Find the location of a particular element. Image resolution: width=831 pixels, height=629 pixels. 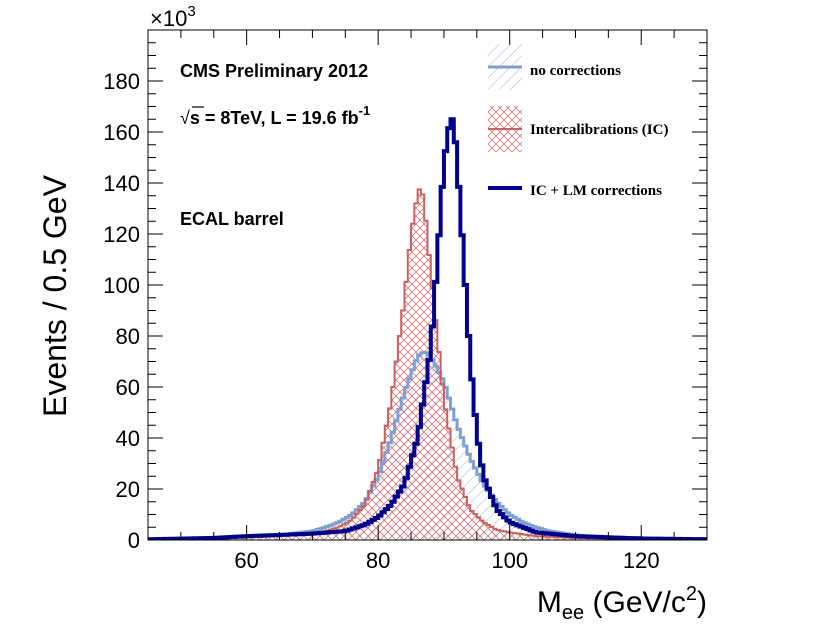

legend-label-intercalibrations: Intercalibrations (IC) is located at coordinates (599, 130).